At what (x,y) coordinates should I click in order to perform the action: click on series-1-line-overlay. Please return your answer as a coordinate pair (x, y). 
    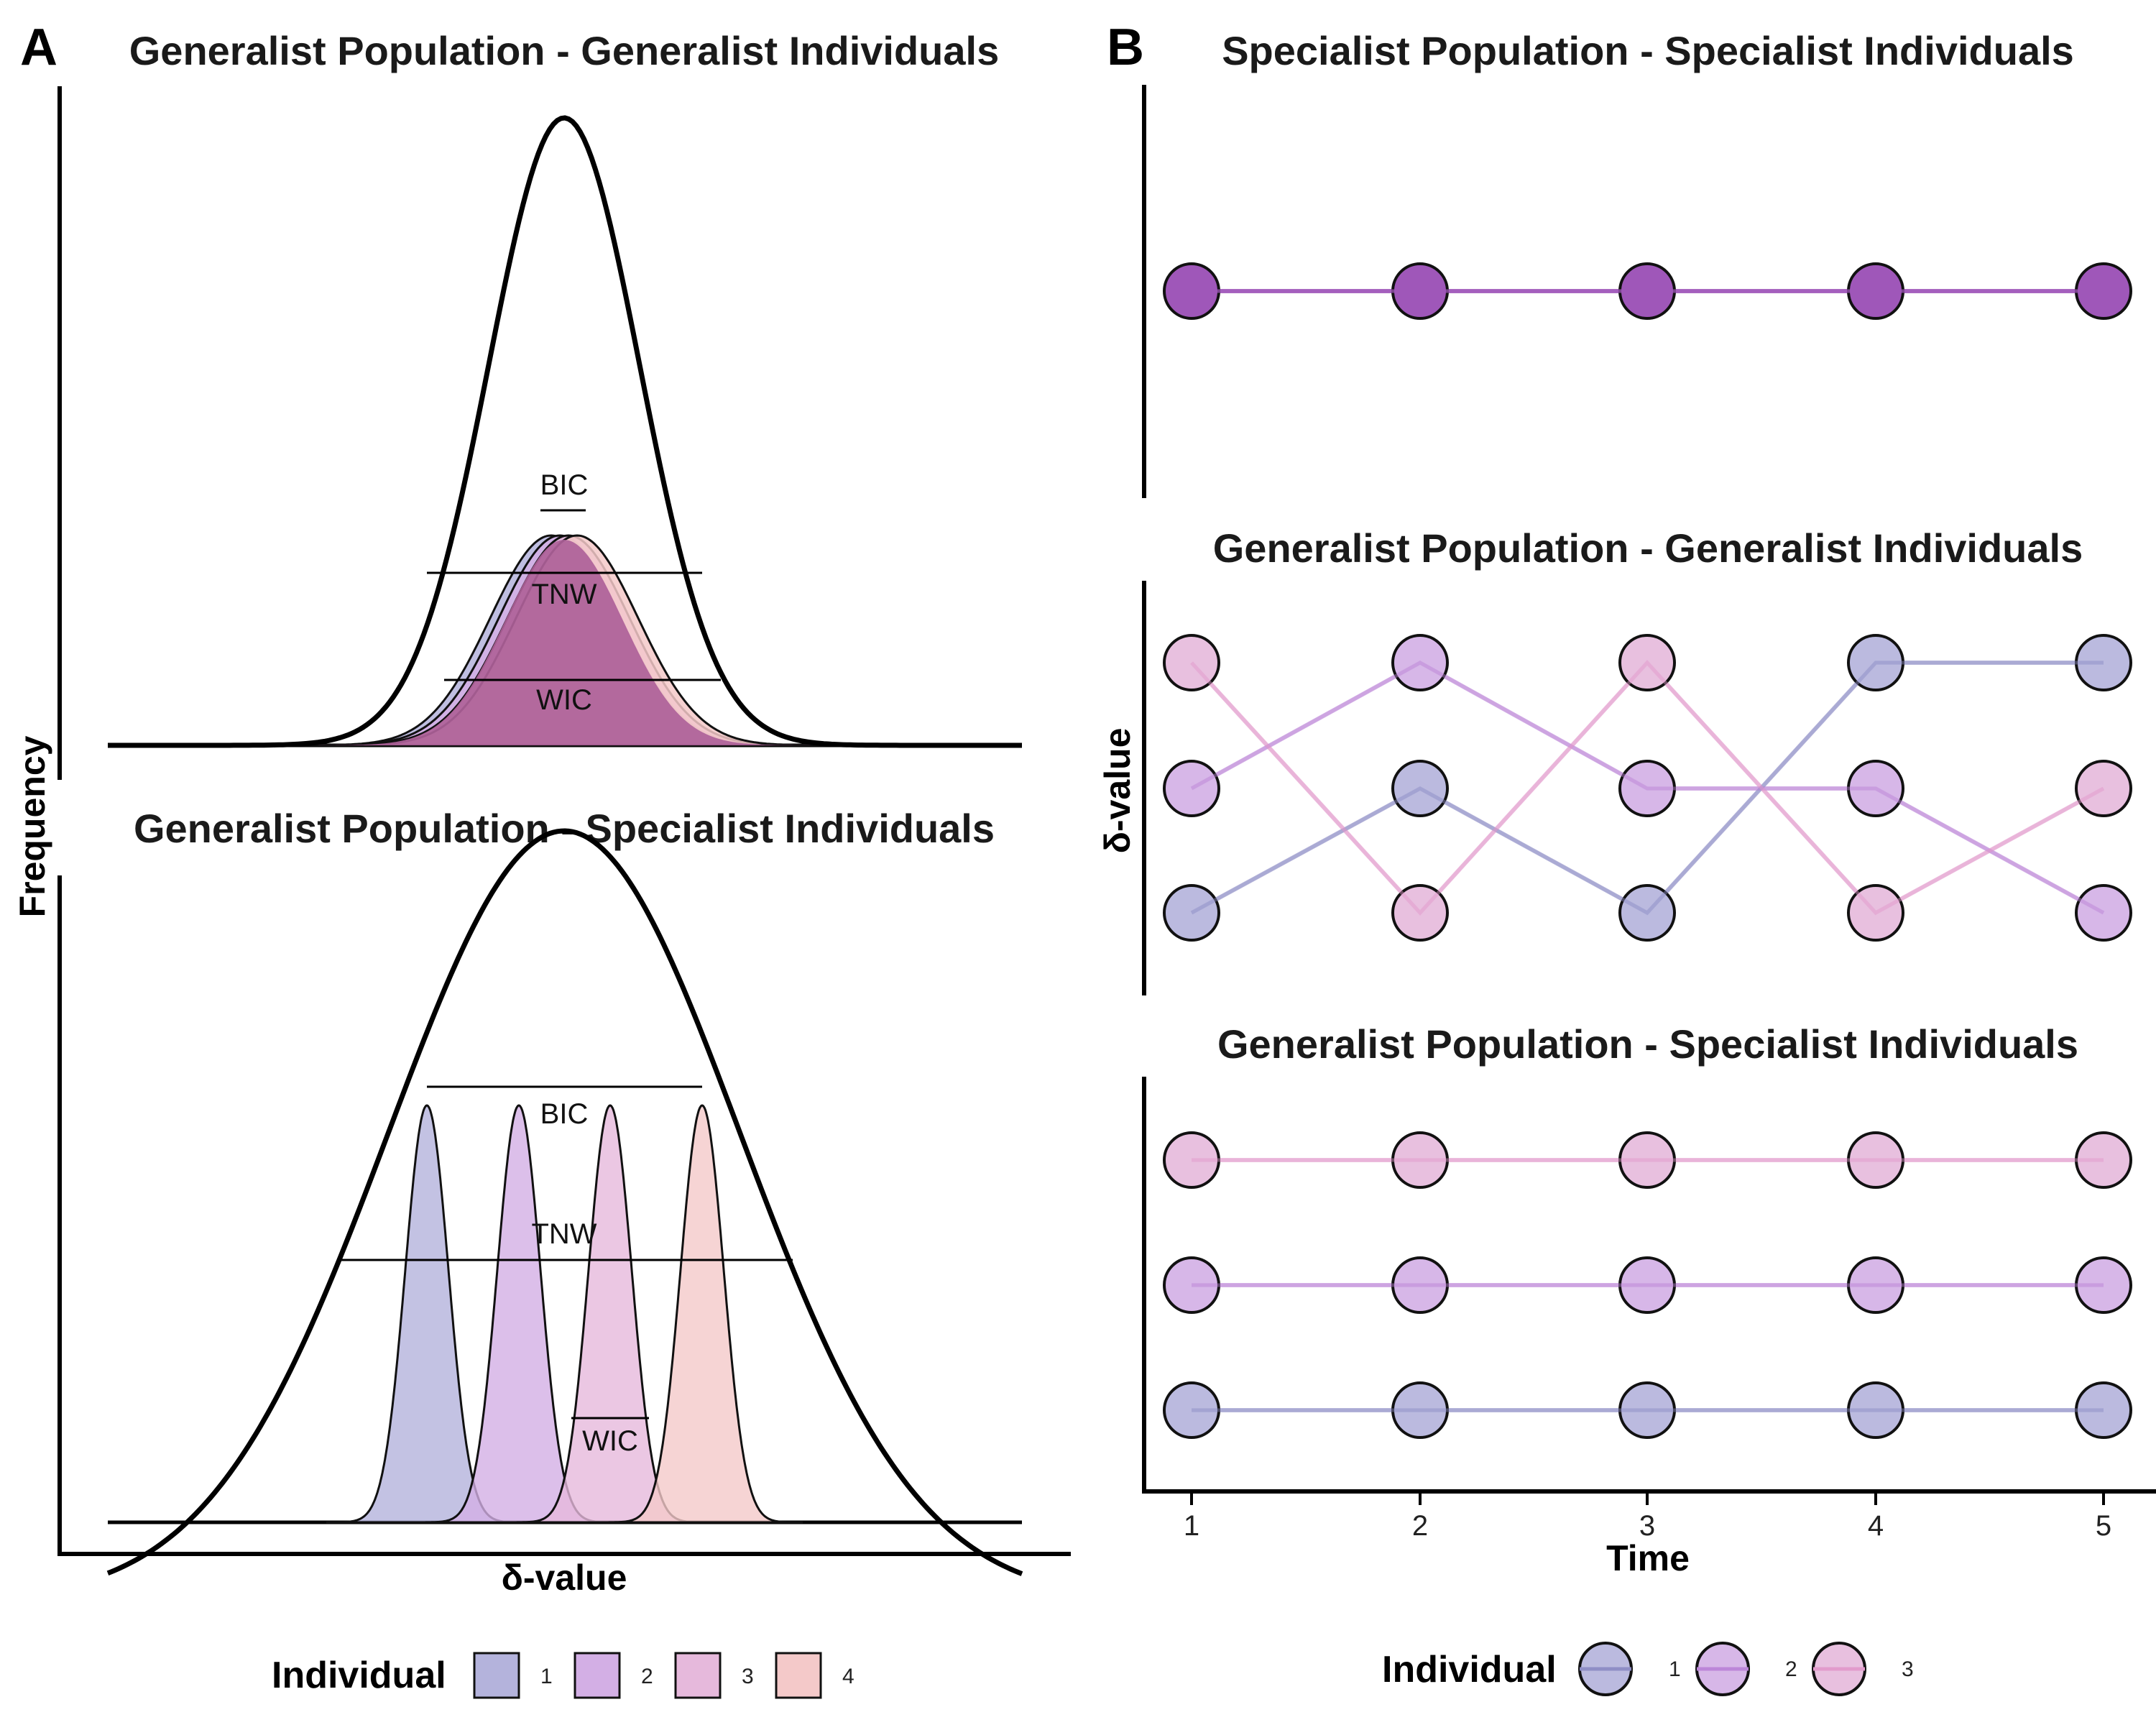
    Looking at the image, I should click on (1647, 788).